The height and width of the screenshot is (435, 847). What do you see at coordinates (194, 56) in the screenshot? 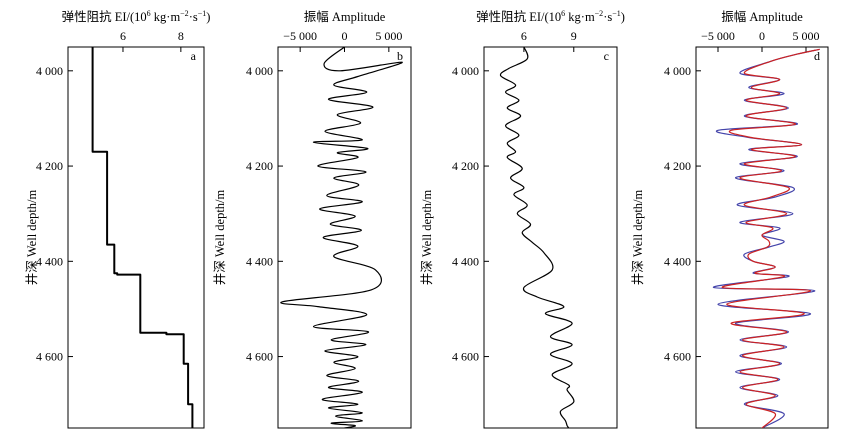
I see `panel-letter: a` at bounding box center [194, 56].